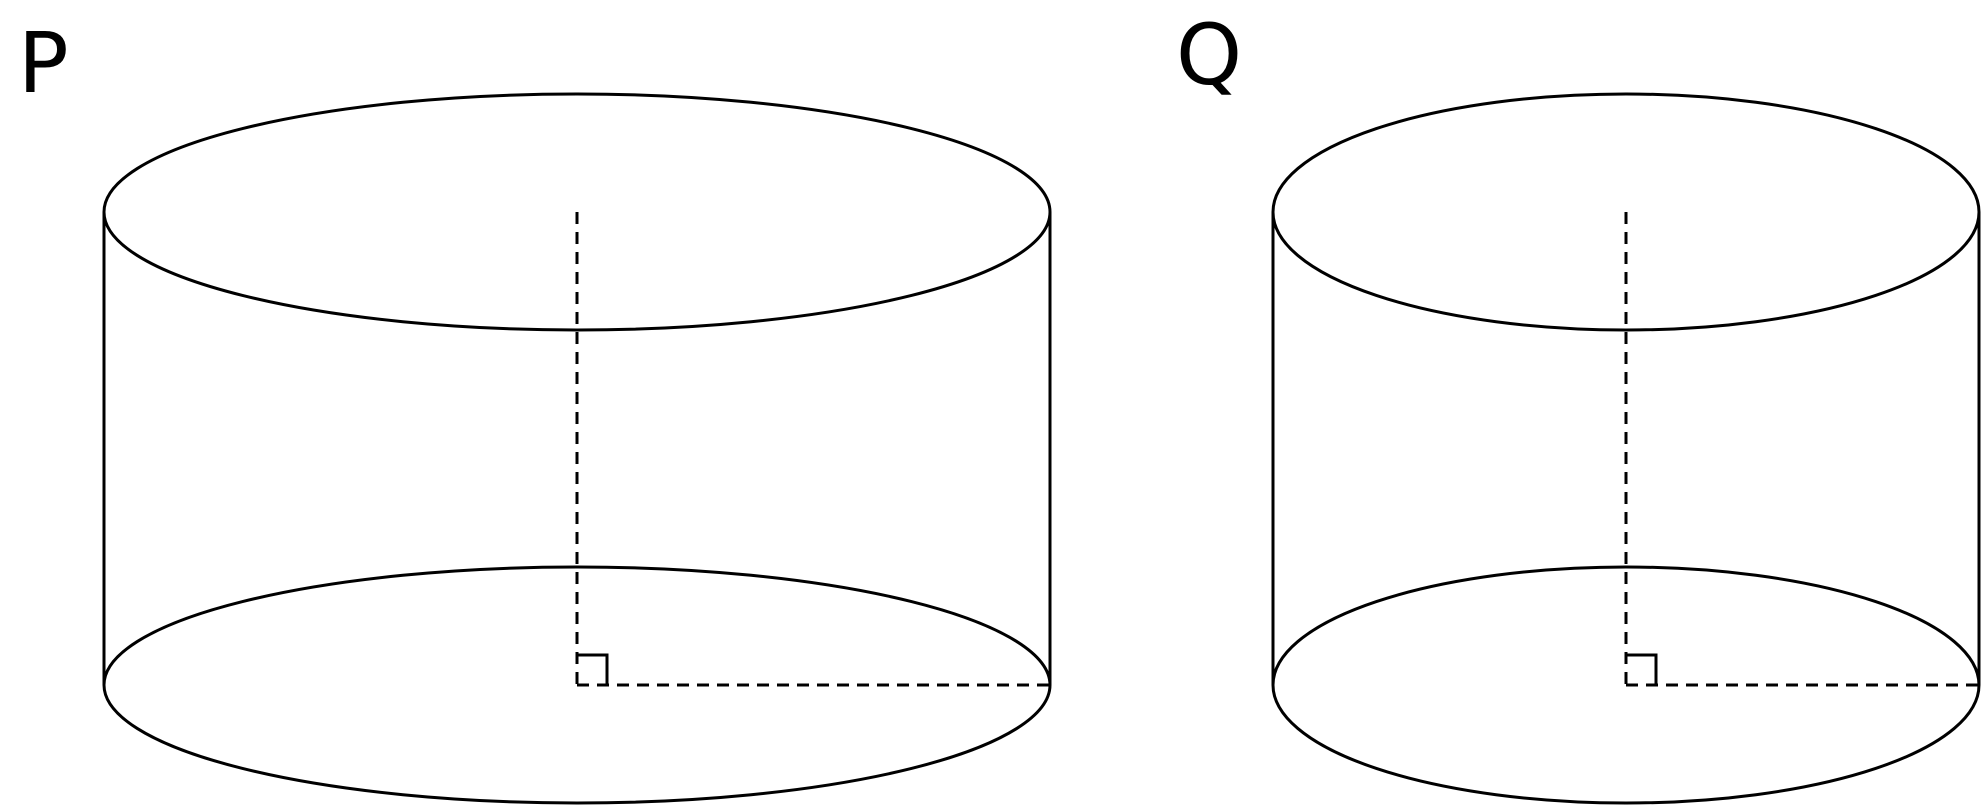  I want to click on cylinder-p-label: P, so click(43, 63).